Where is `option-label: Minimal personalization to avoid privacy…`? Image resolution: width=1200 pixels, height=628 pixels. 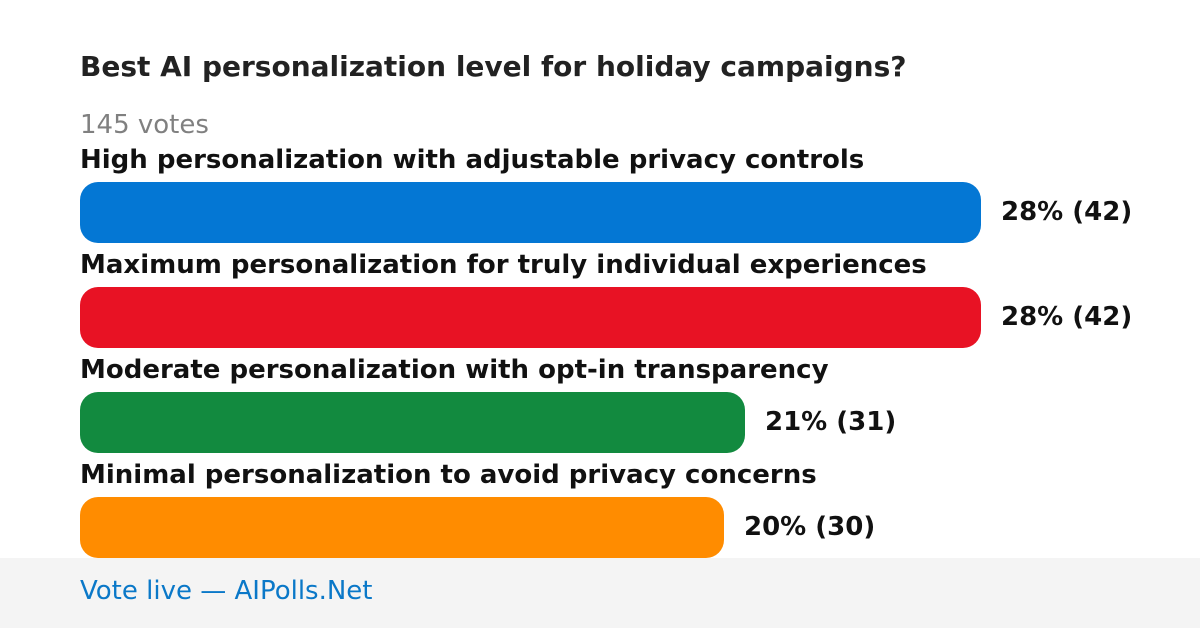 option-label: Minimal personalization to avoid privacy… is located at coordinates (448, 475).